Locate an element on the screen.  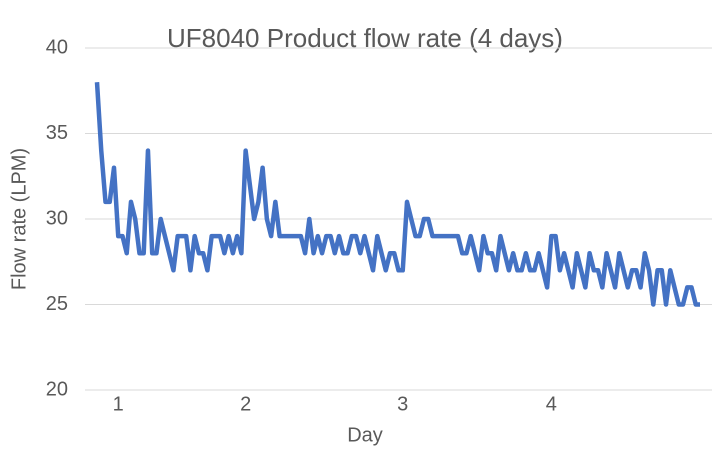
y-axis-title: Flow rate (LPM) is located at coordinates (19, 219).